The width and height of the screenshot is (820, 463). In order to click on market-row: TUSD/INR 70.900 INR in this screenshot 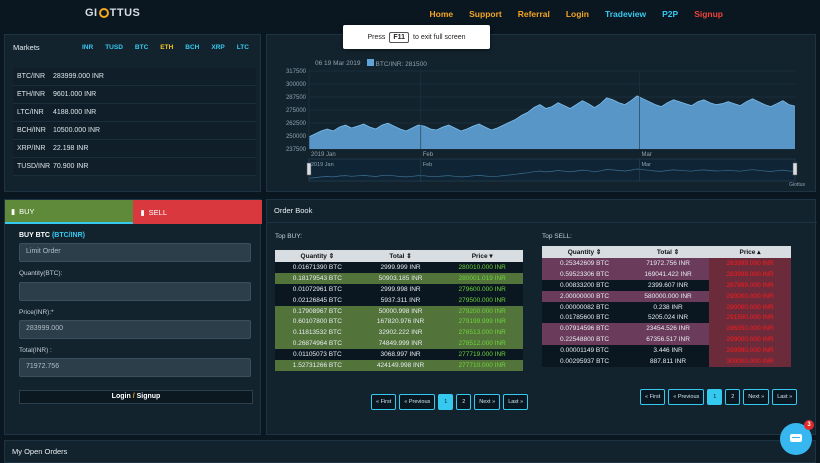, I will do `click(134, 167)`.